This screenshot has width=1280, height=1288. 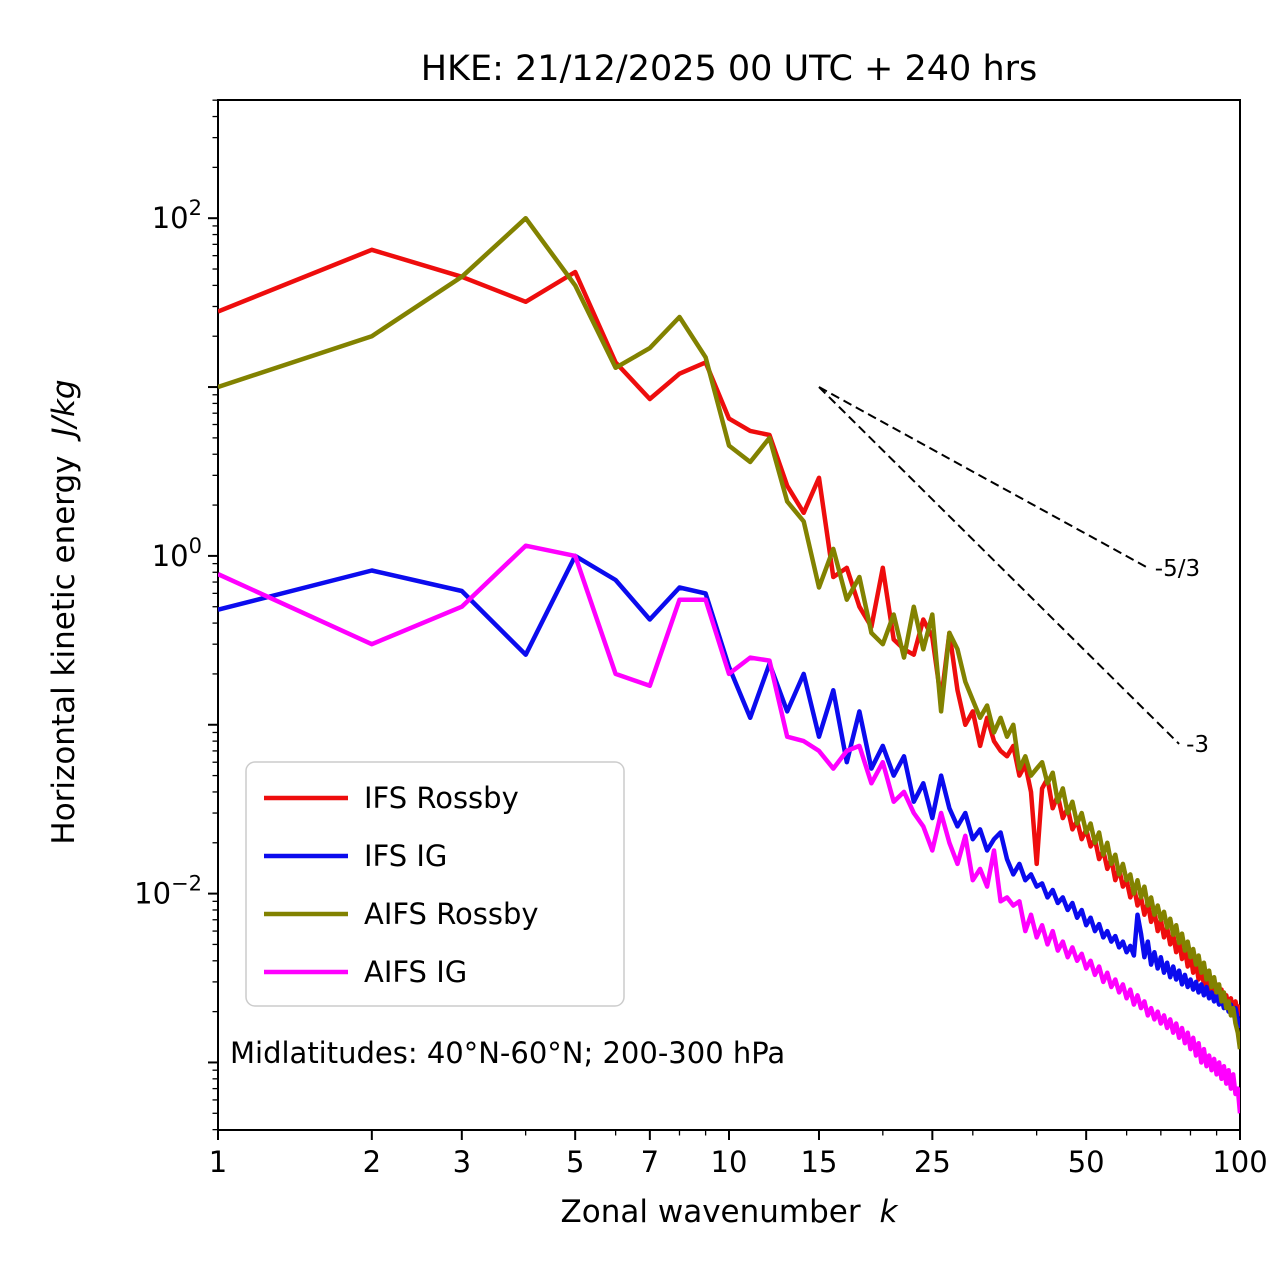 I want to click on x-tick-label: 5, so click(x=575, y=1162).